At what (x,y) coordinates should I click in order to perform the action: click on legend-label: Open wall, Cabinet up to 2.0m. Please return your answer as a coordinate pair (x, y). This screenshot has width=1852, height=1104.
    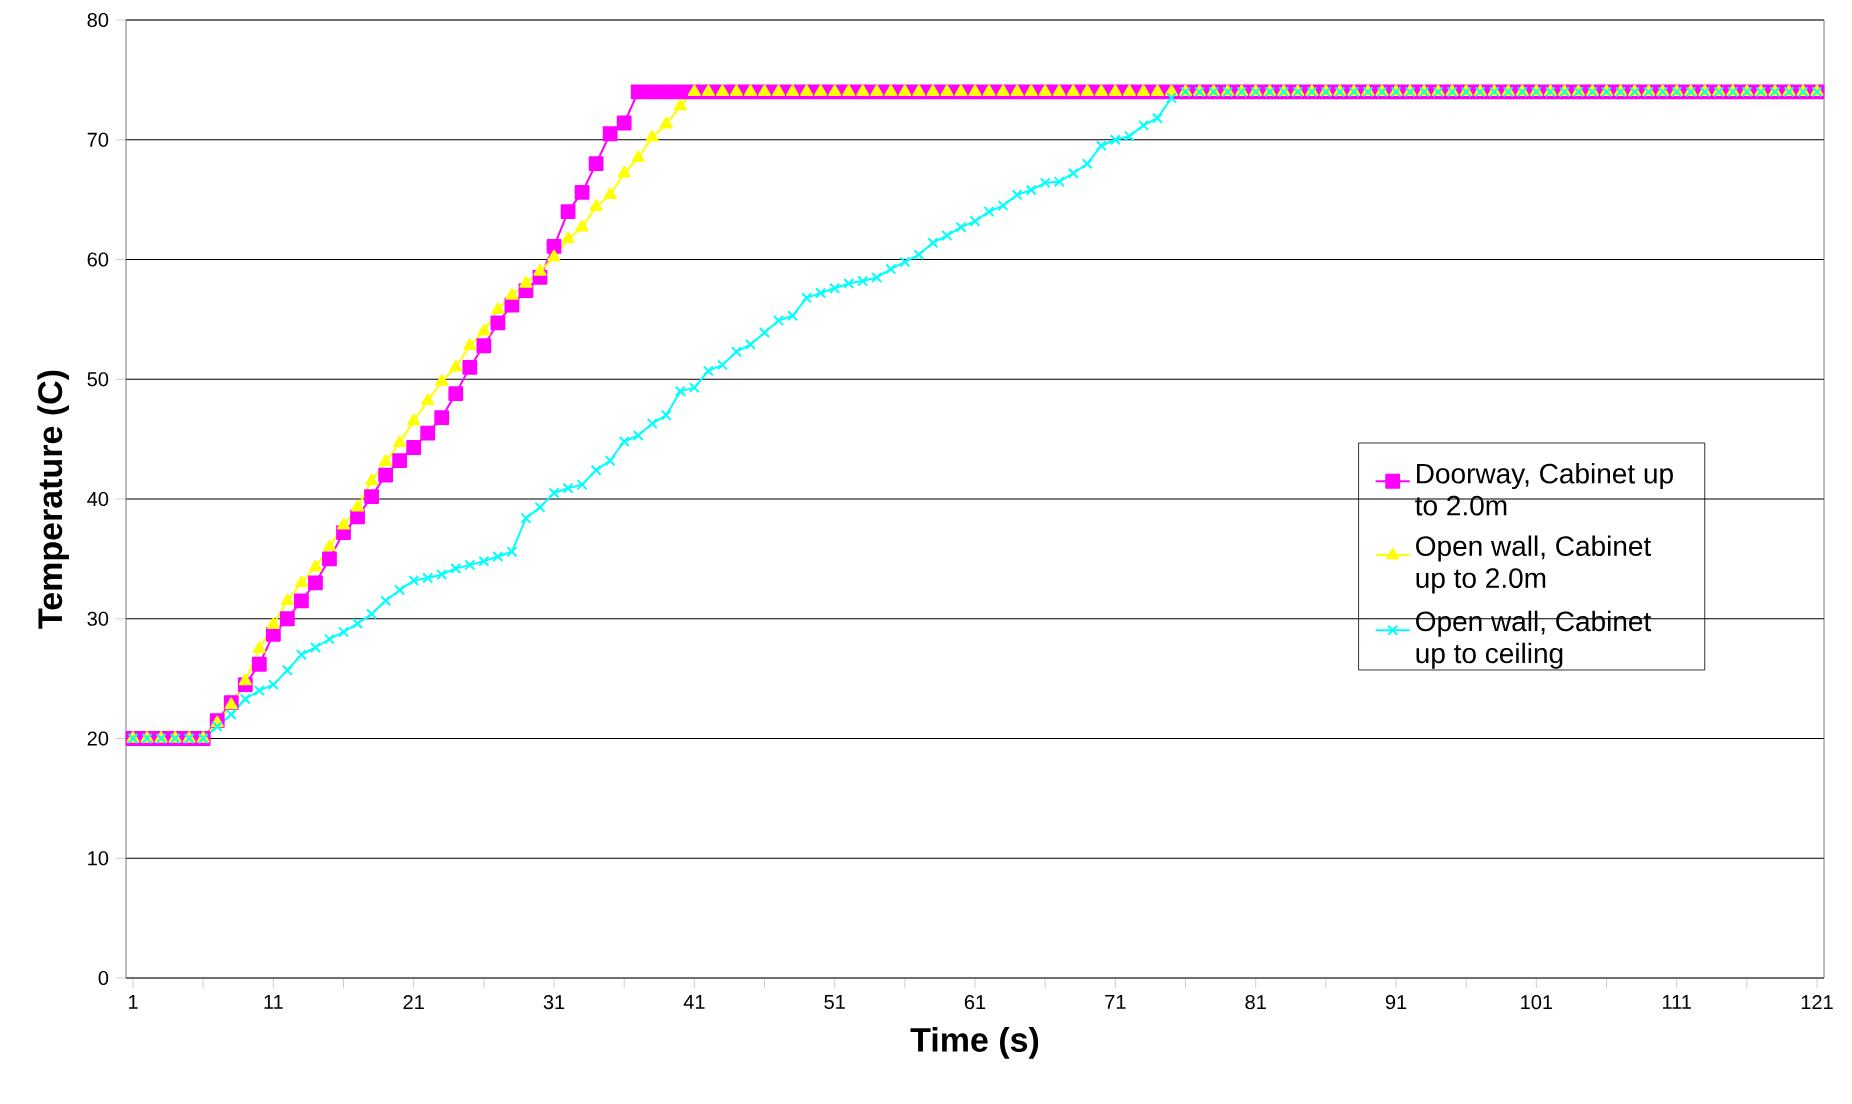
    Looking at the image, I should click on (1534, 564).